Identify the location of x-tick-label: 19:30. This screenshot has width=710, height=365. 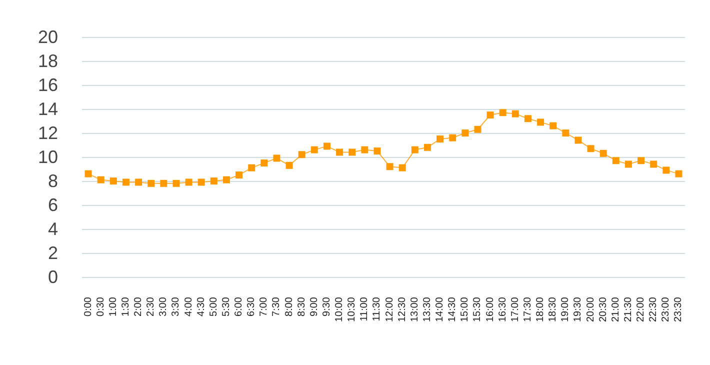
(578, 309).